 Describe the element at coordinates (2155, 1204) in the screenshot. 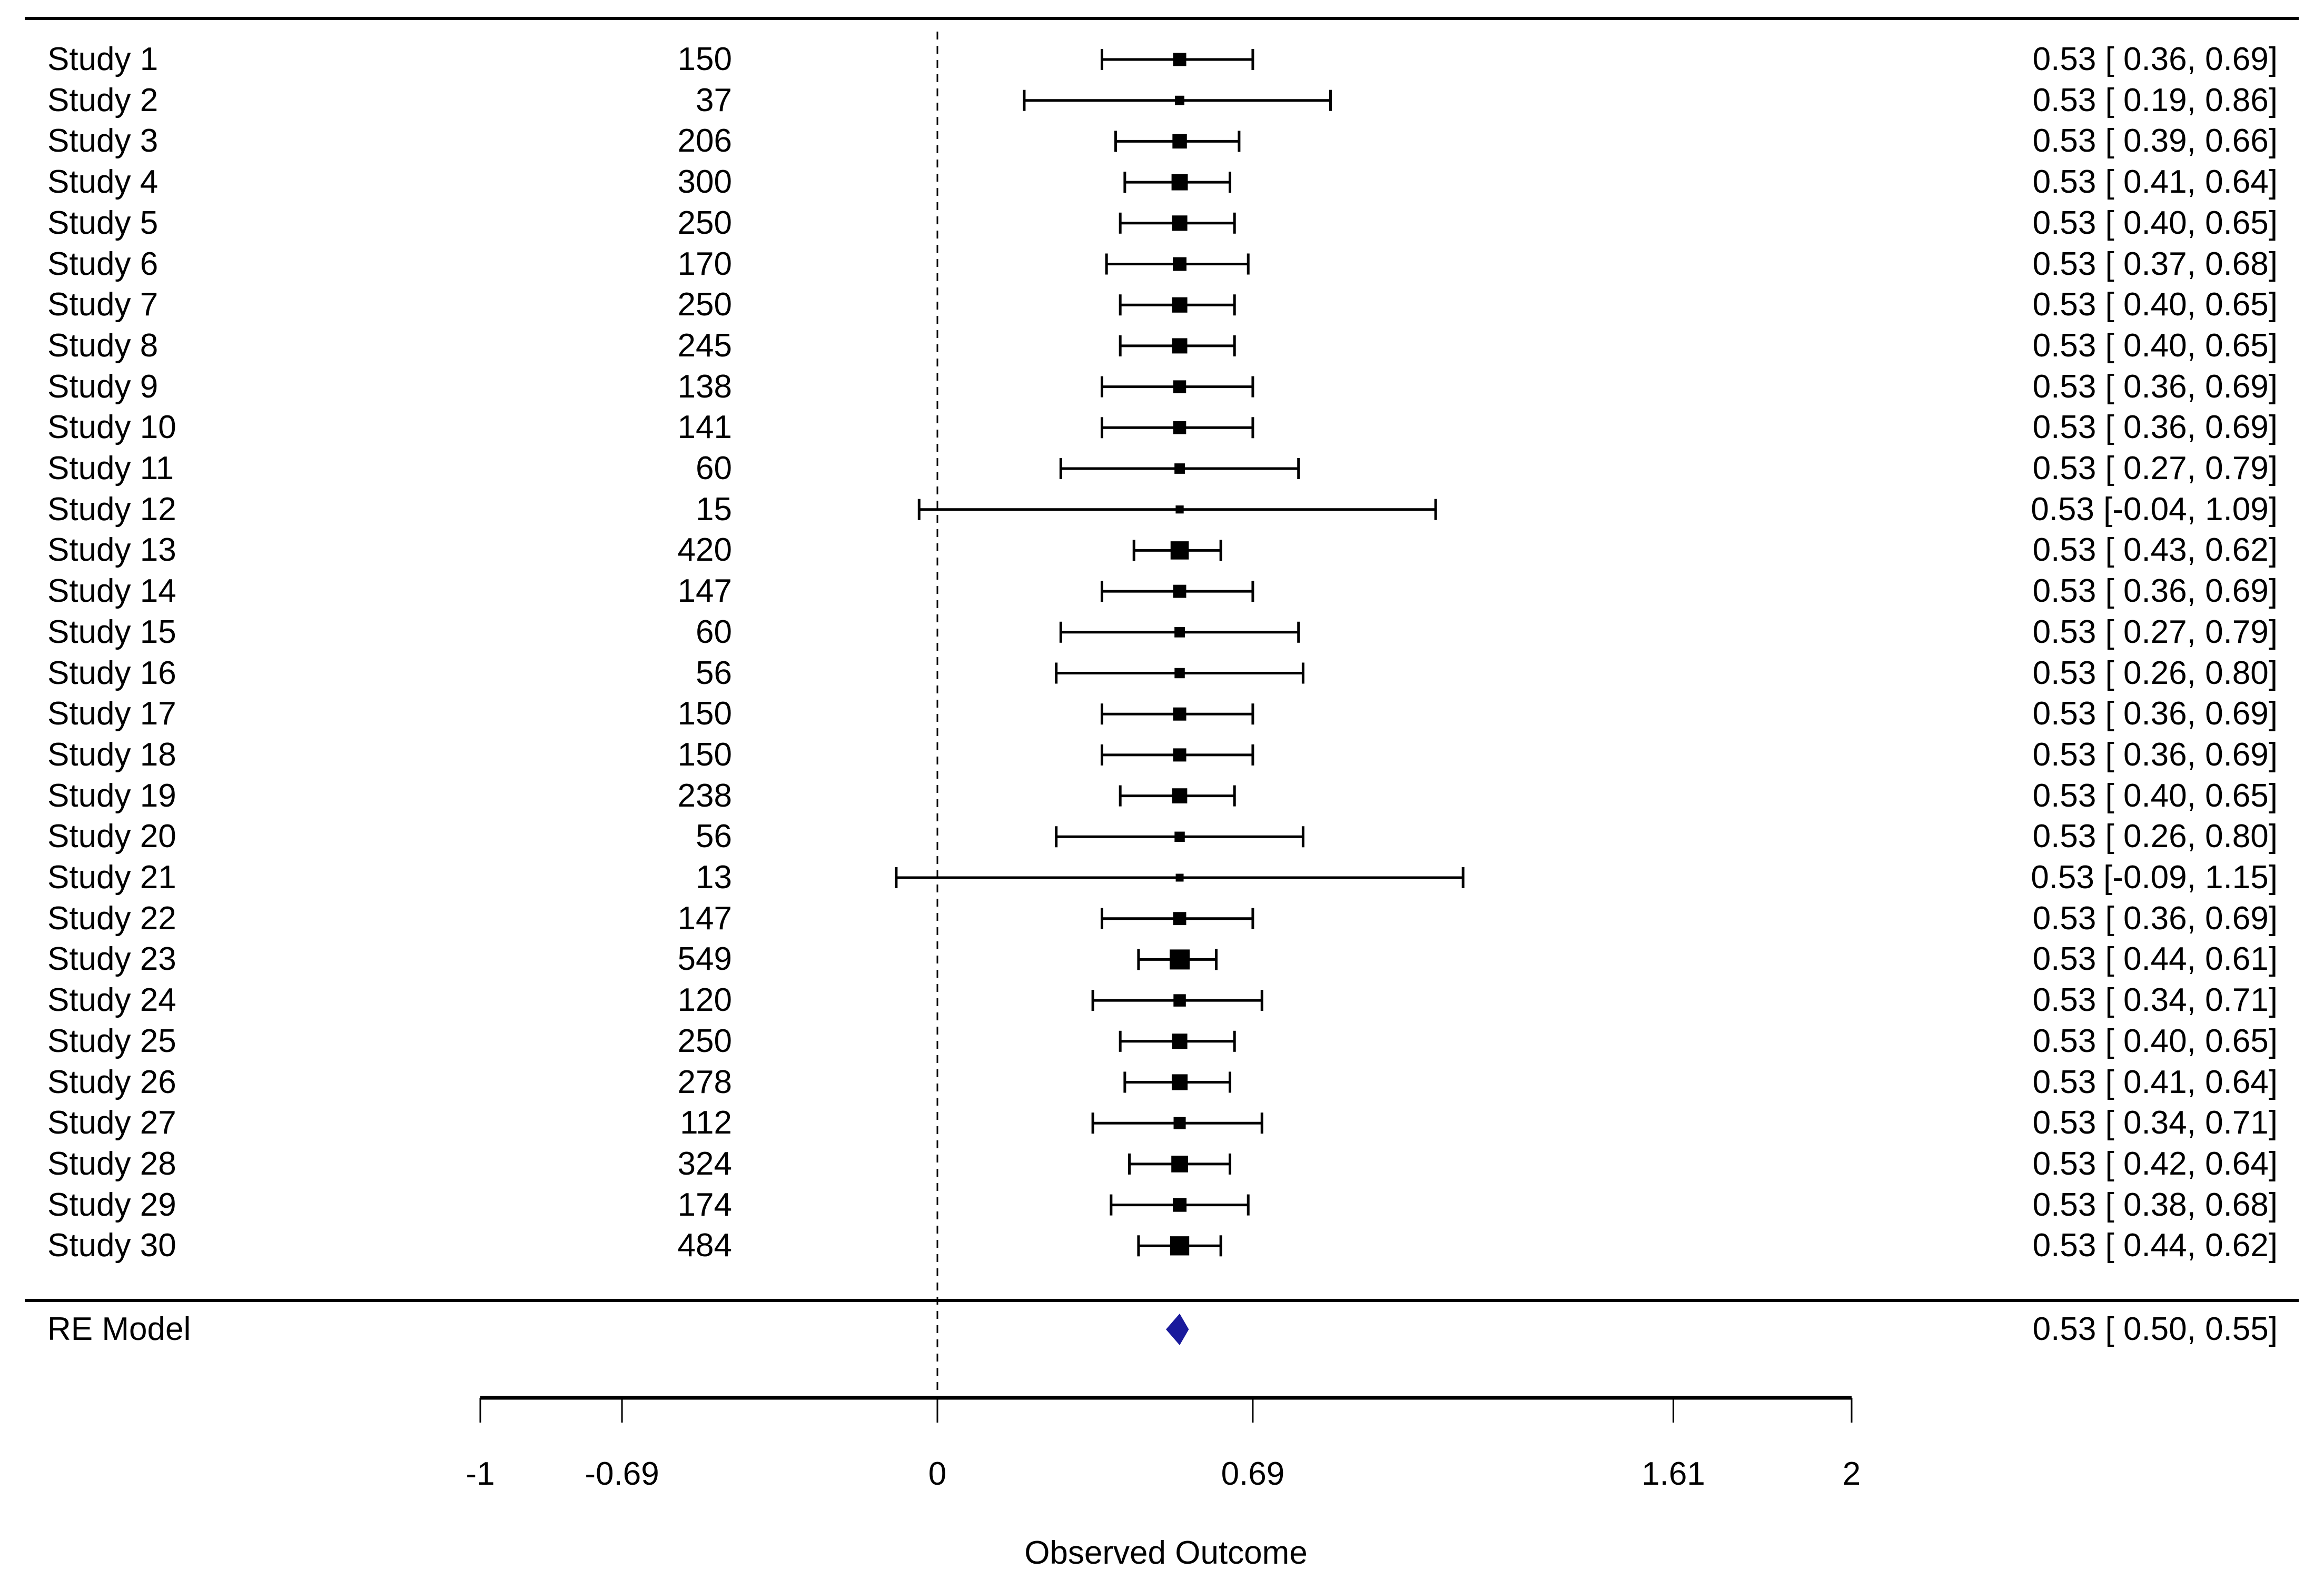

I see `study-annotation: 0.53 [ 0.38, 0.68]` at that location.